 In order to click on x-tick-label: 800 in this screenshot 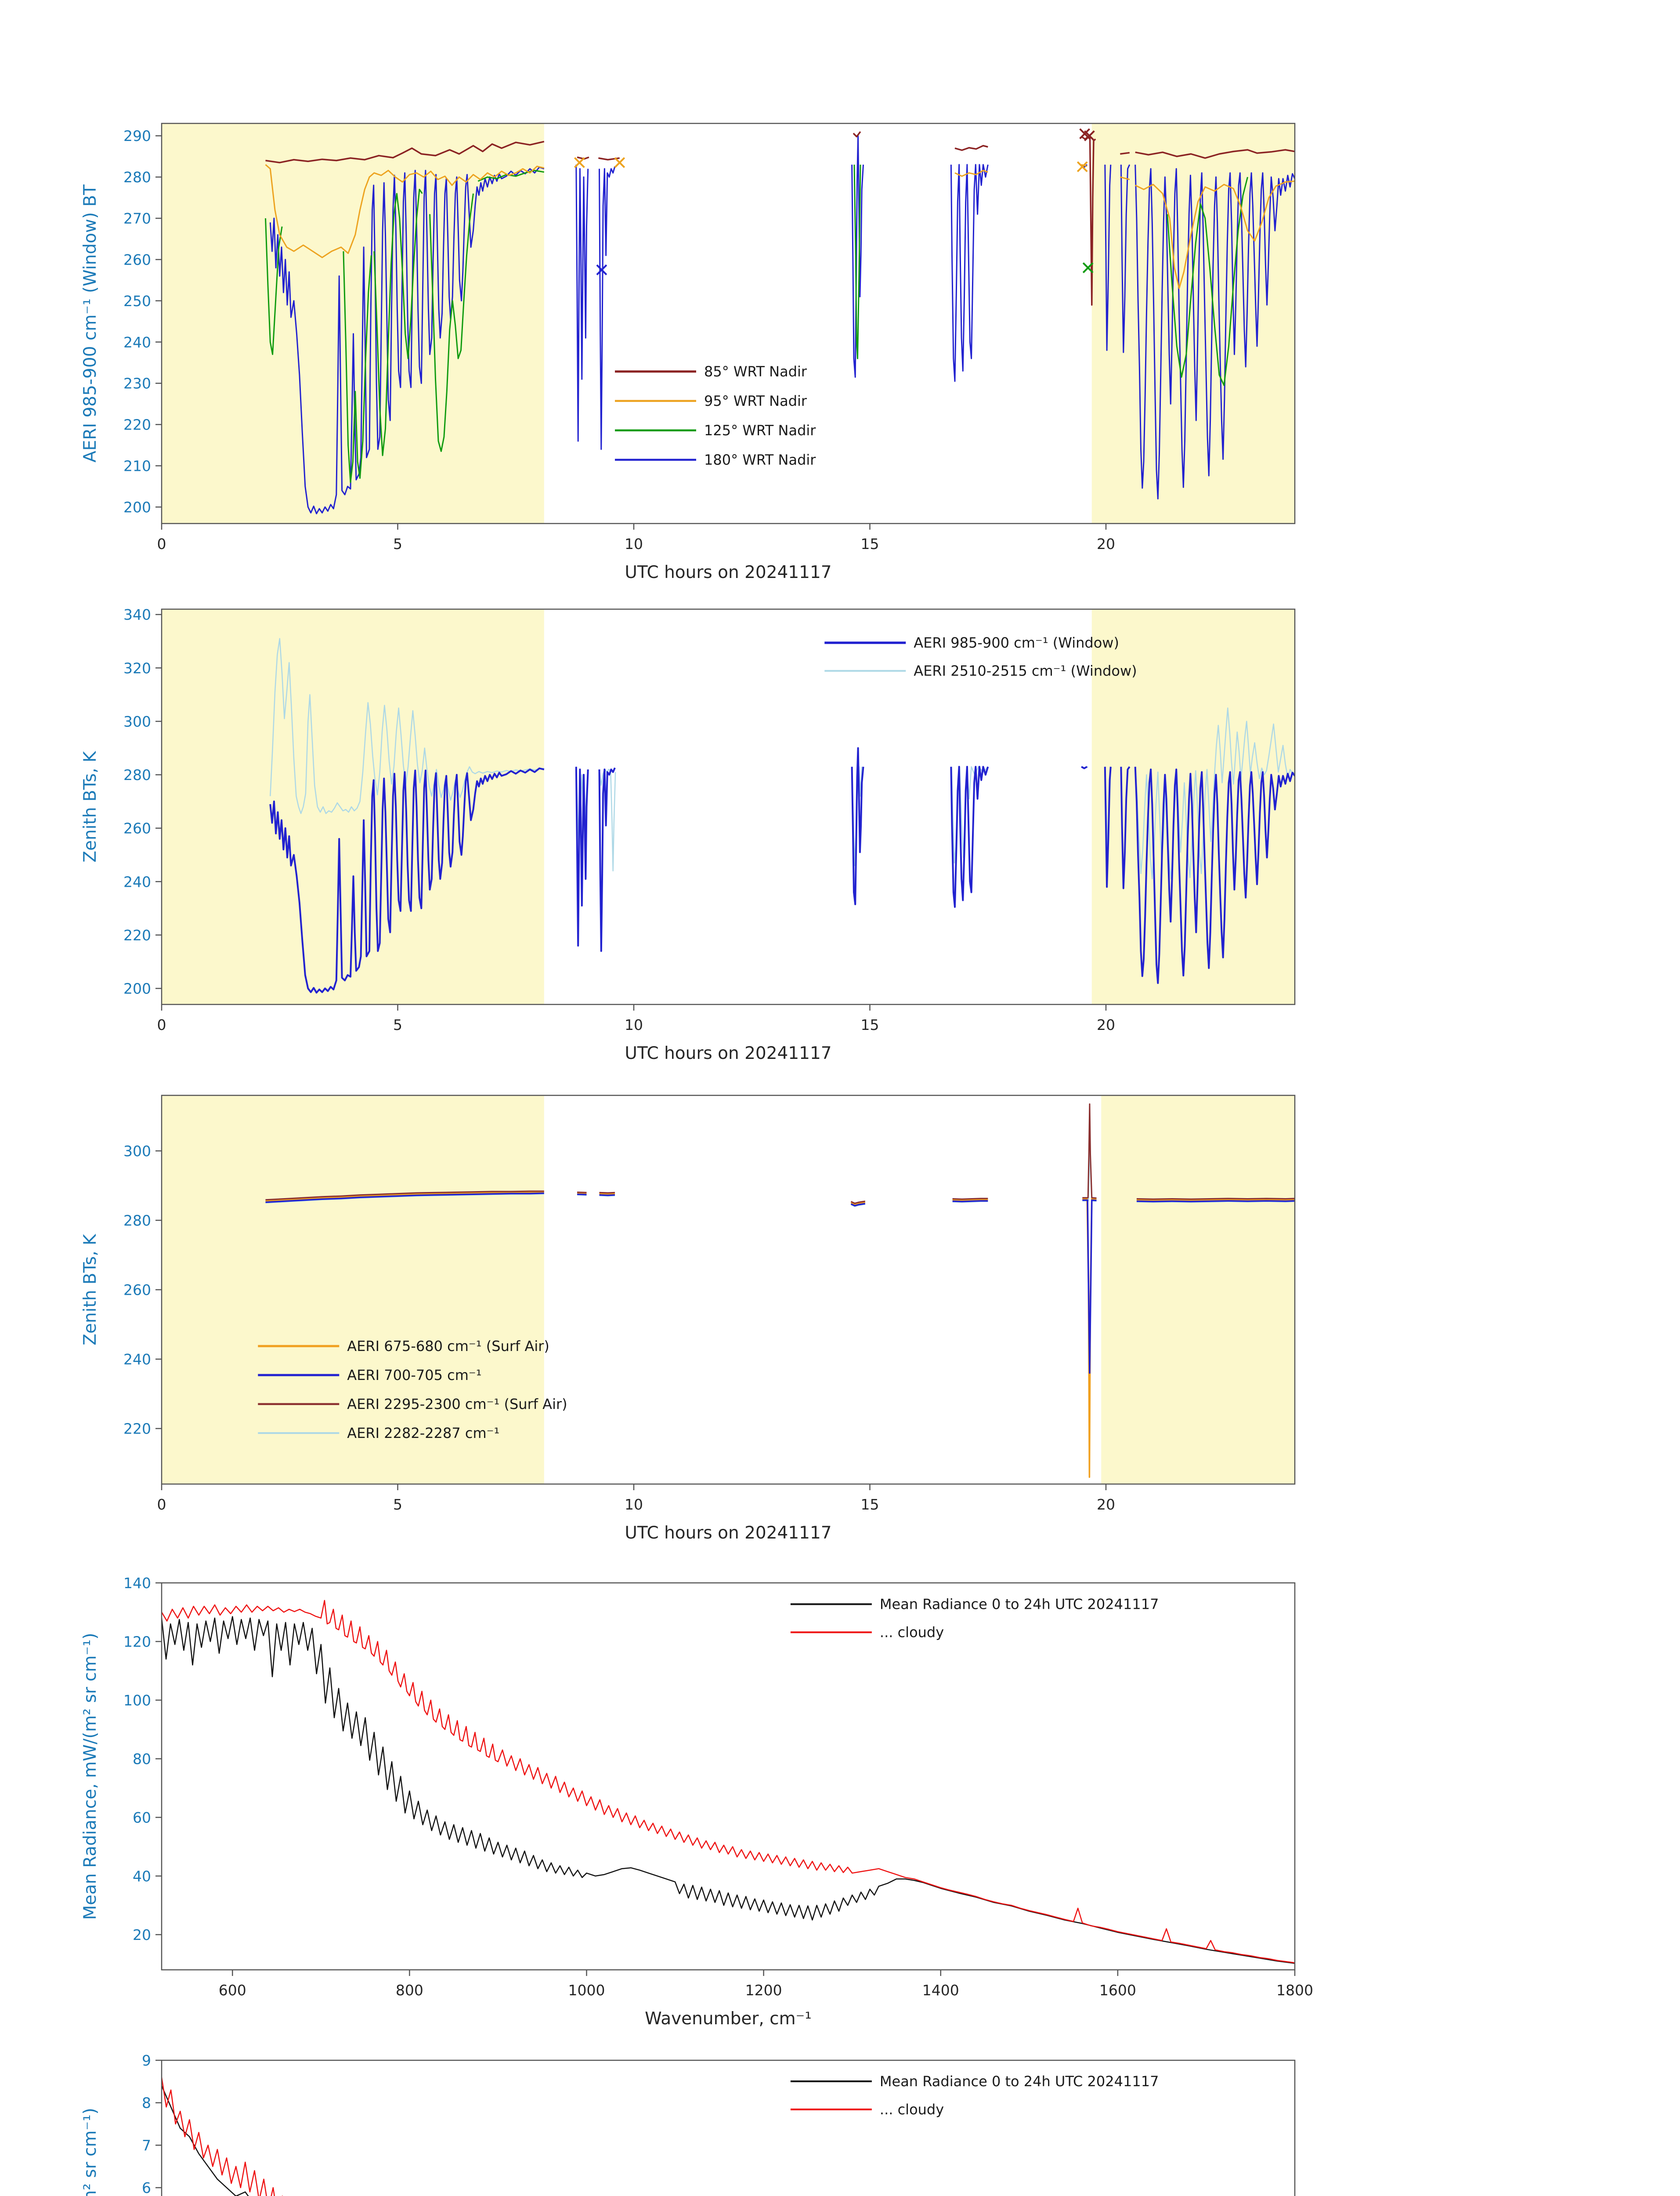, I will do `click(409, 1991)`.